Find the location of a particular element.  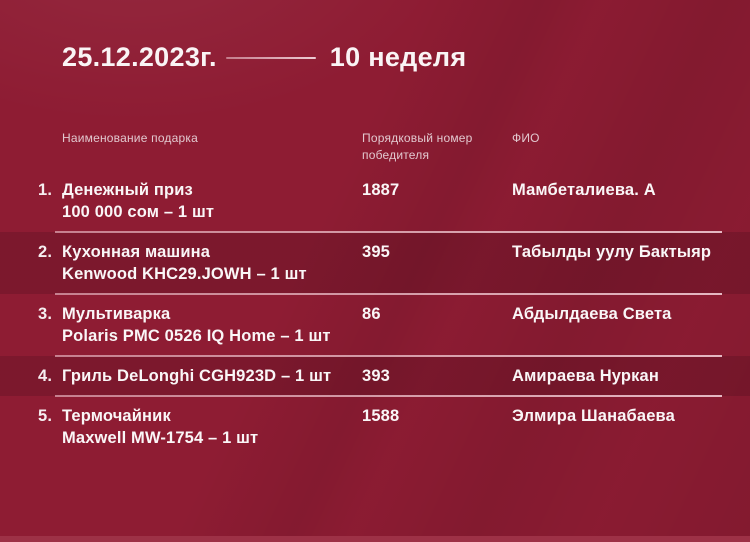

gift-line-2: Maxwell MW-1754 – 1 шт is located at coordinates (160, 438).